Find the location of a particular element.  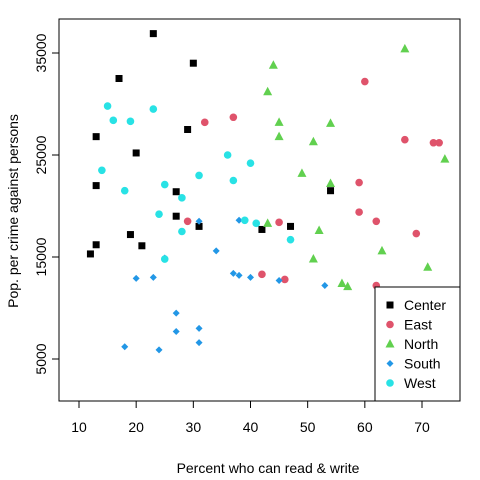

legend-item-west: West is located at coordinates (411, 383).